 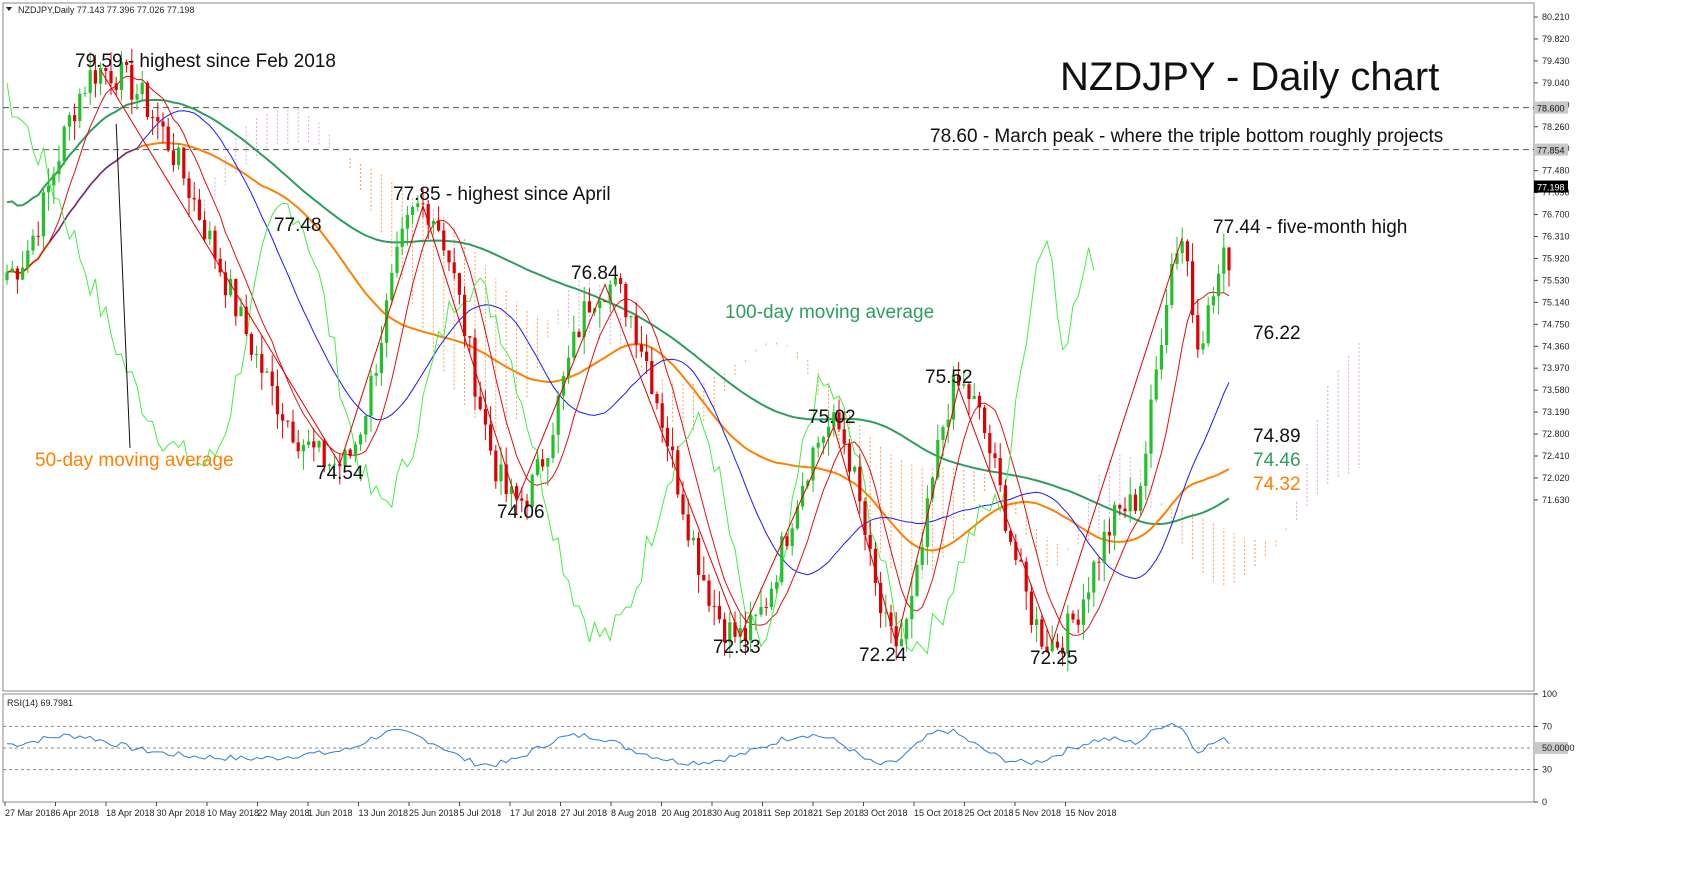 What do you see at coordinates (298, 225) in the screenshot?
I see `annotation-77-48: 77.48` at bounding box center [298, 225].